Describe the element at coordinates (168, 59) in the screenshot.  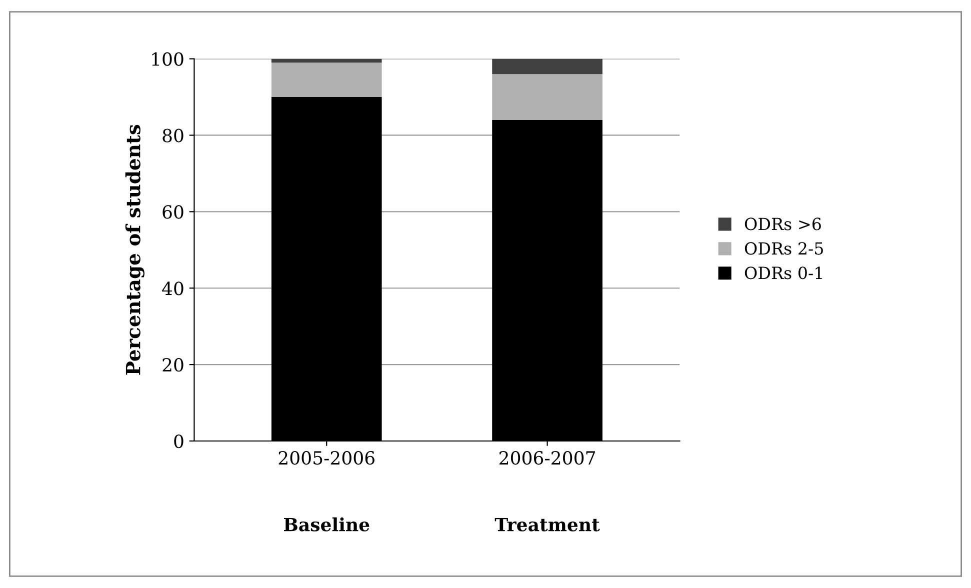
I see `y-tick-label: 100` at that location.